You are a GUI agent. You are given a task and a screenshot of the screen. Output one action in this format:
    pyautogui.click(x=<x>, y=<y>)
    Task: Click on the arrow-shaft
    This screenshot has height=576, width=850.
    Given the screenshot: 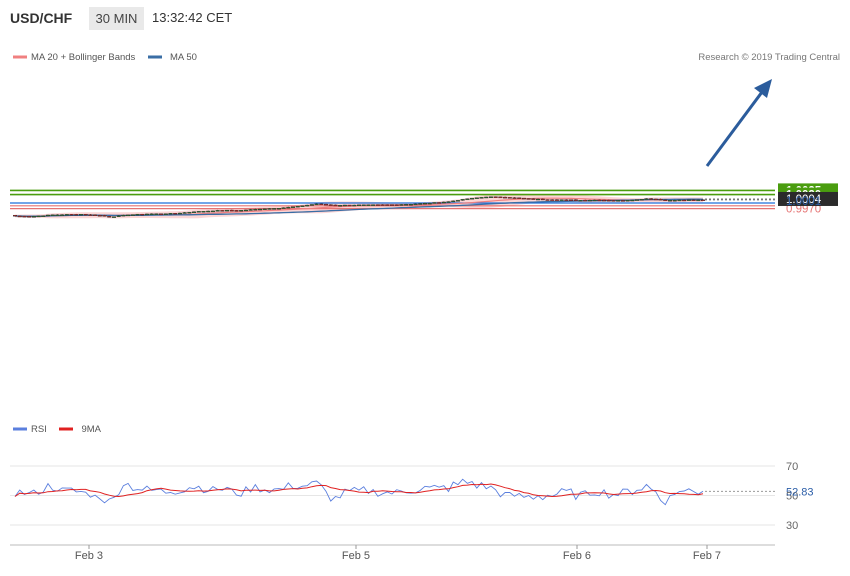 What is the action you would take?
    pyautogui.click(x=736, y=127)
    